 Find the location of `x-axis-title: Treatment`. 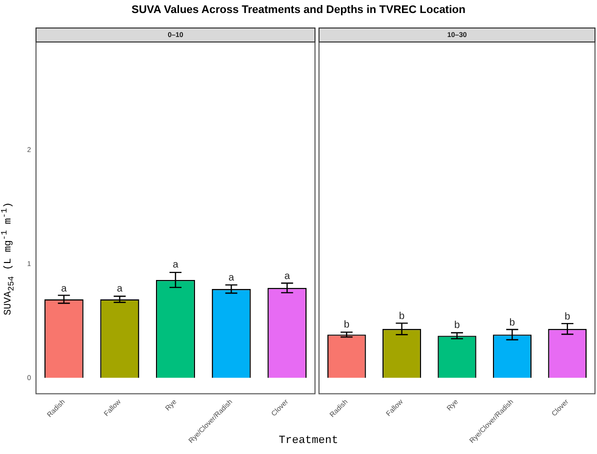

x-axis-title: Treatment is located at coordinates (308, 441).